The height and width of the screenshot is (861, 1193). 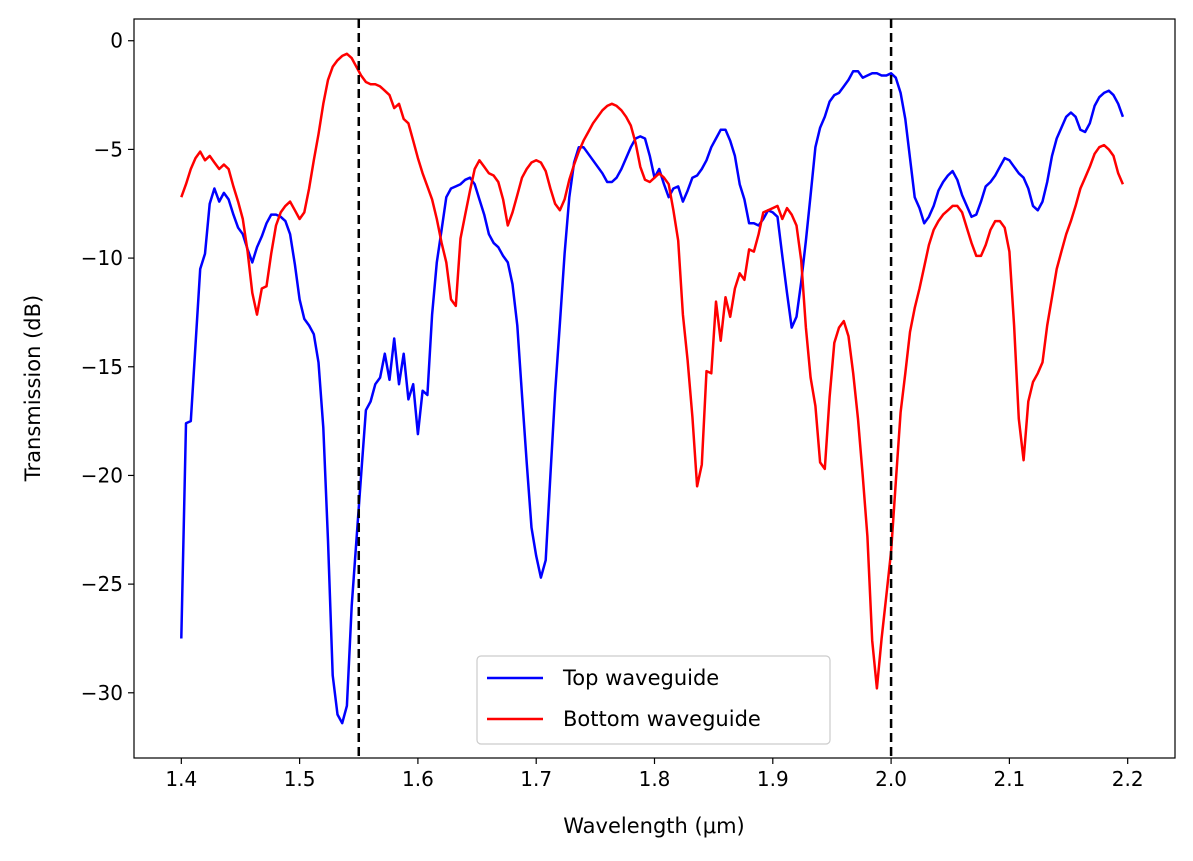 I want to click on y-axis: 0 −5 −10 −15 −20 −25 −30, so click(x=107, y=367).